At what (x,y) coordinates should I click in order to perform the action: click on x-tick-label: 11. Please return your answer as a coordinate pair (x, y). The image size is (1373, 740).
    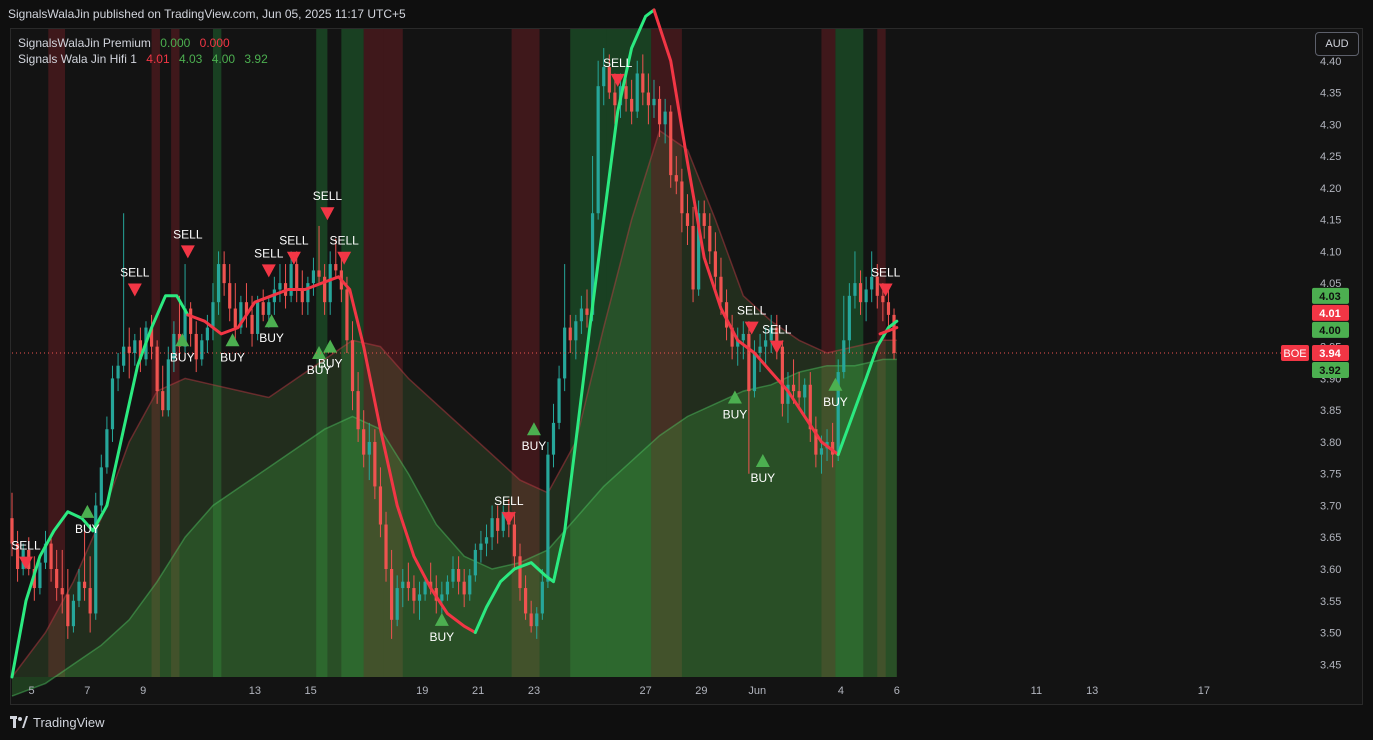
    Looking at the image, I should click on (1036, 691).